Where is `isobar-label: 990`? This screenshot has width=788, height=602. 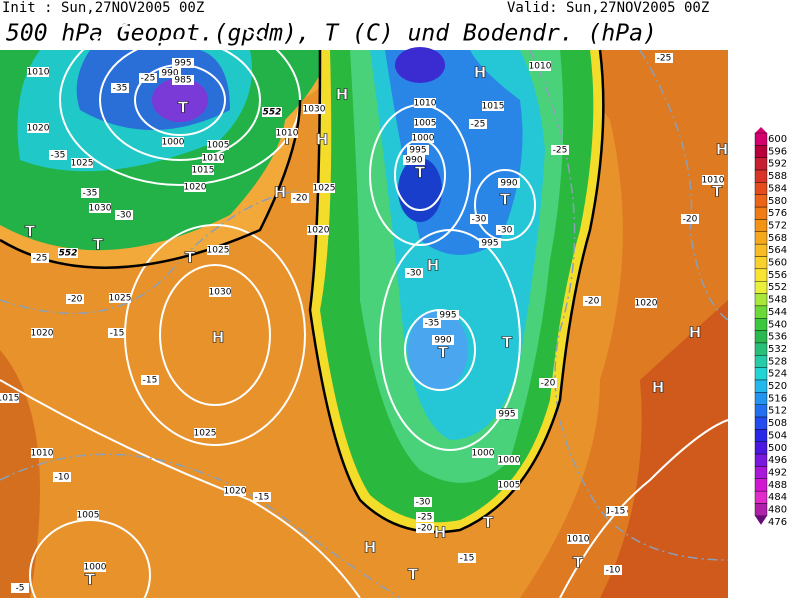 isobar-label: 990 is located at coordinates (508, 184).